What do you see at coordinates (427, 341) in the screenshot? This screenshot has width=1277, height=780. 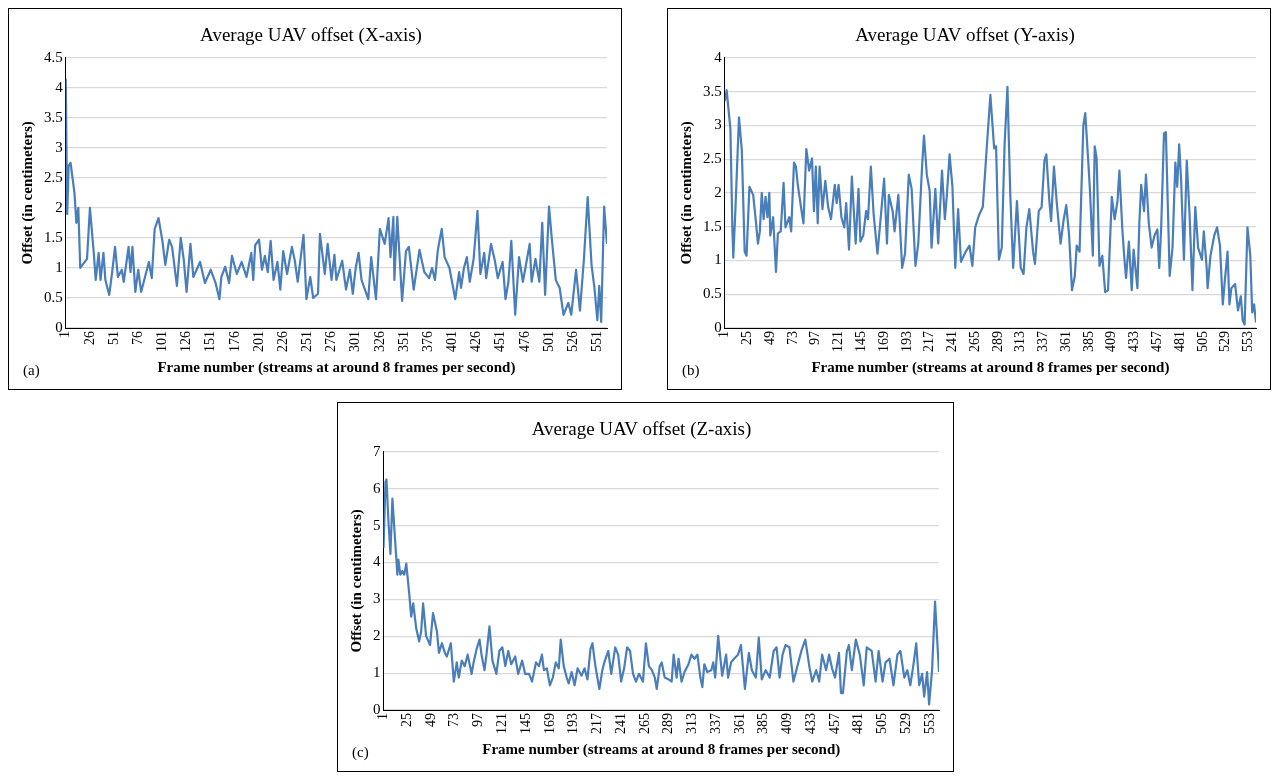 I see `x-tick-label: 376` at bounding box center [427, 341].